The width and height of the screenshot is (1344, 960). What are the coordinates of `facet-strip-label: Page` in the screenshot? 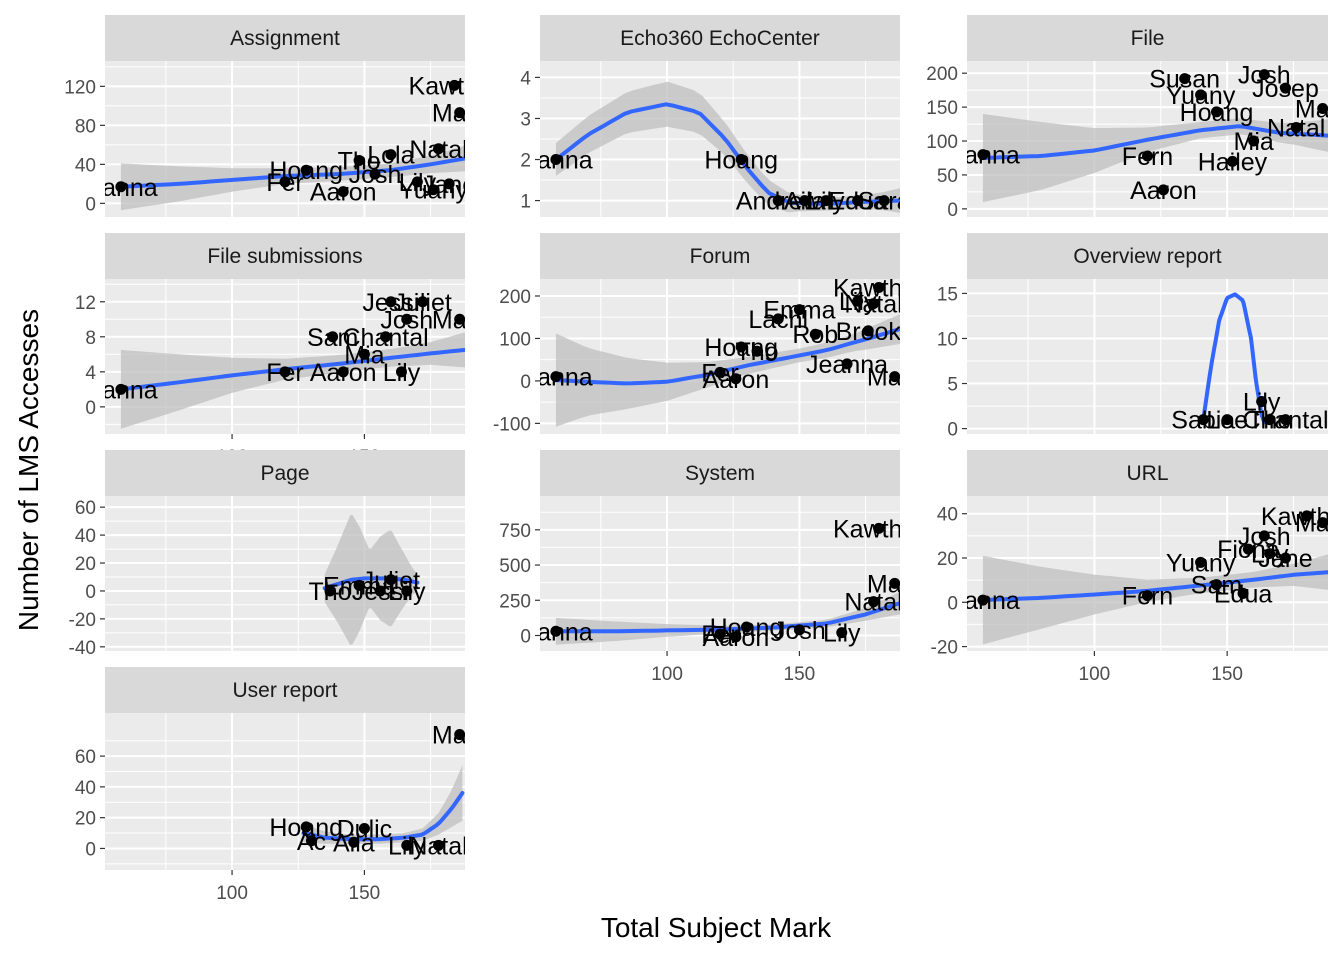 It's located at (284, 473).